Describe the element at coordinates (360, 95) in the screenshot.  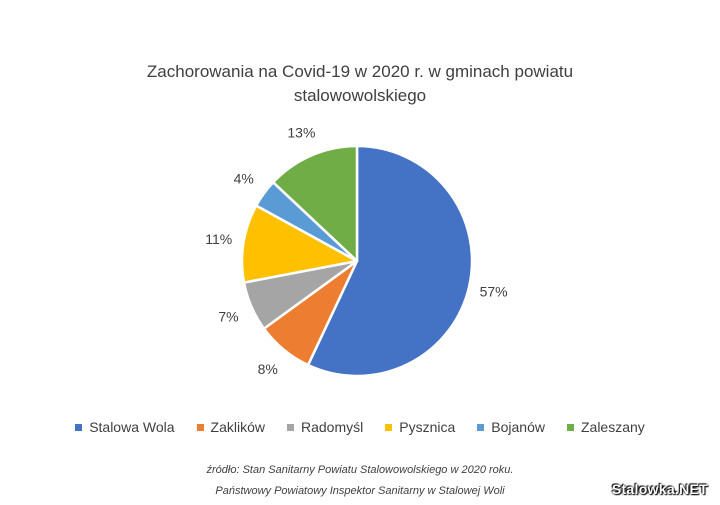
I see `chart-title-line2: stalowowolskiego` at that location.